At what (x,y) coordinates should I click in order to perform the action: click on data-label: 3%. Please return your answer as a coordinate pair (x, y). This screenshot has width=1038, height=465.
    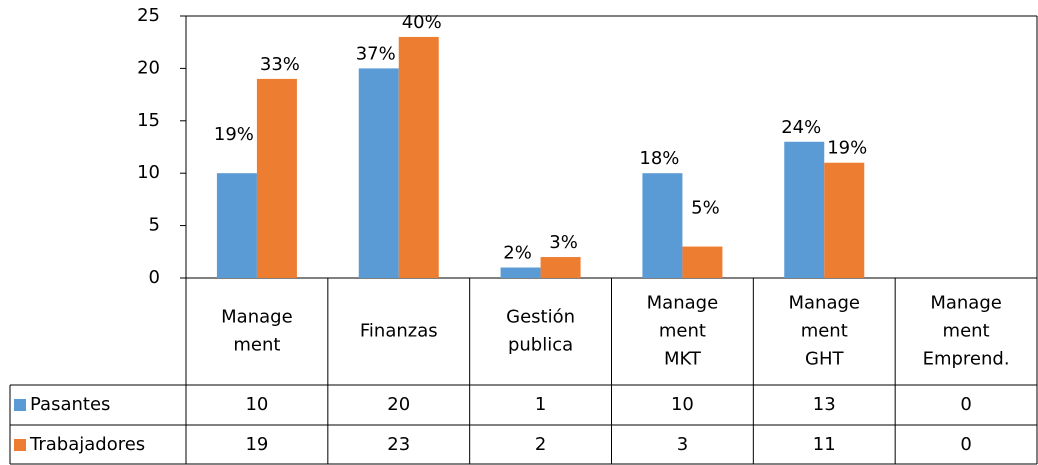
    Looking at the image, I should click on (563, 242).